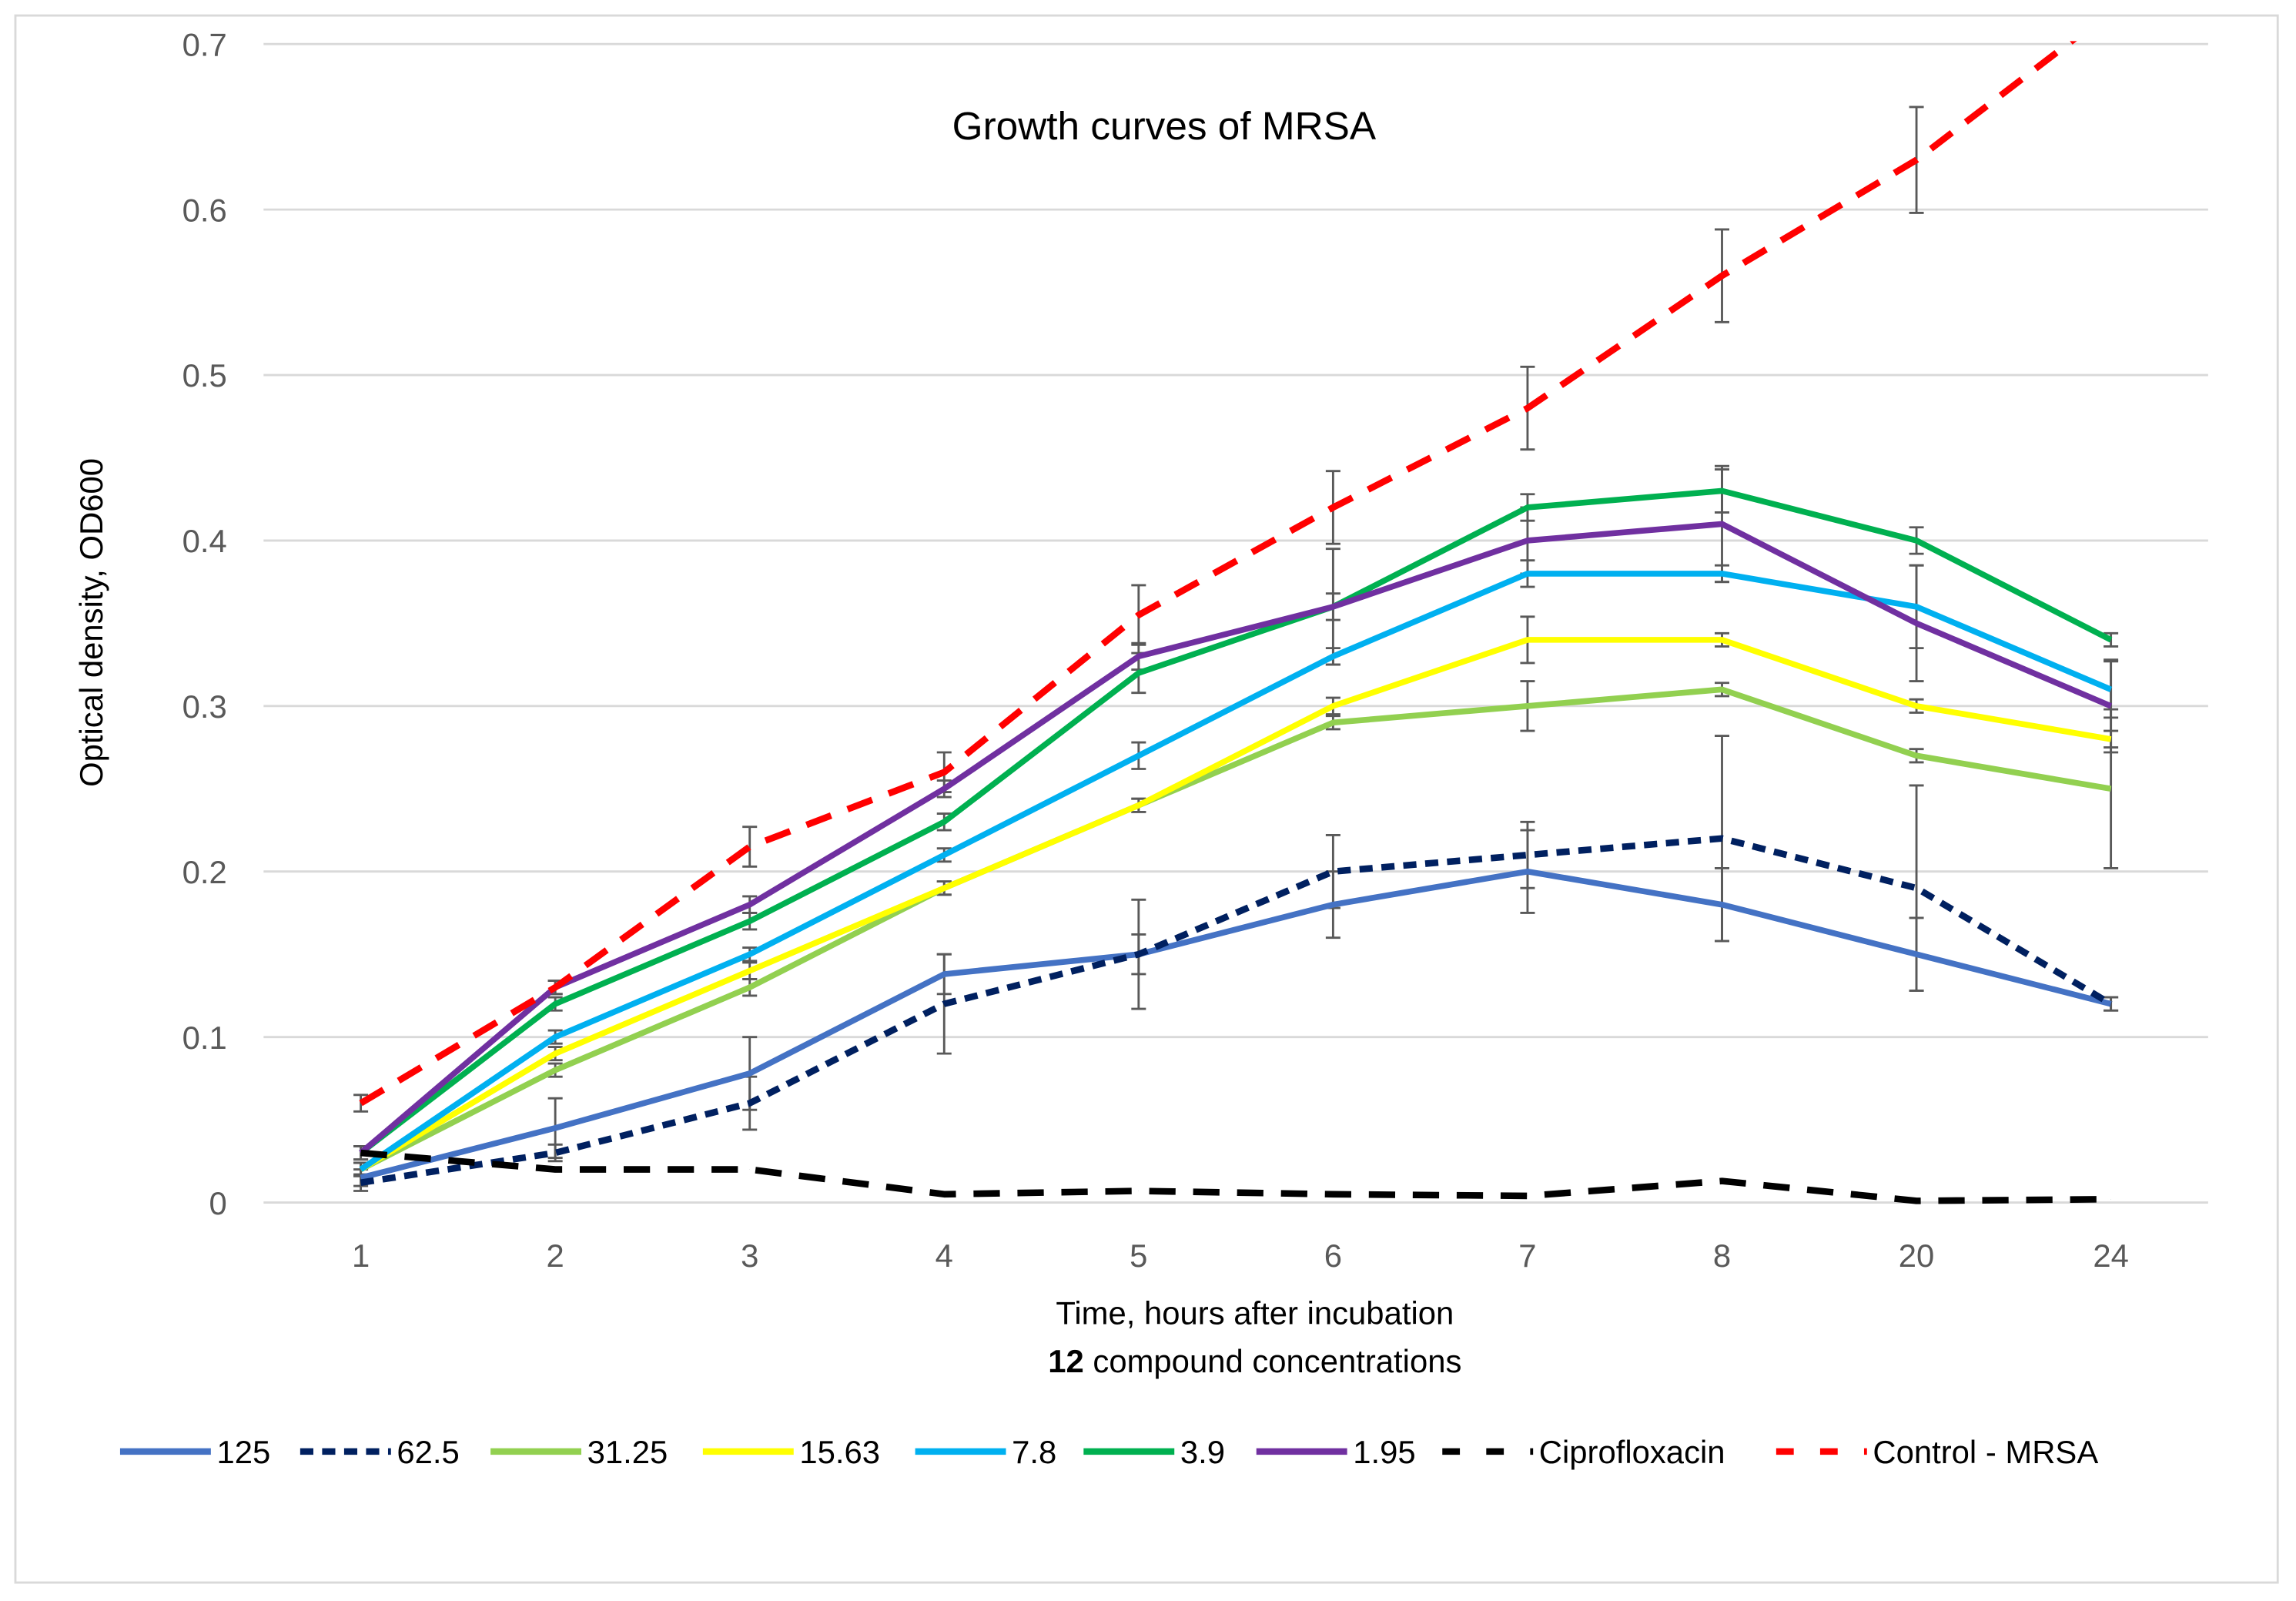  Describe the element at coordinates (1255, 1313) in the screenshot. I see `x-axis-label: Time, hours after incubation` at that location.